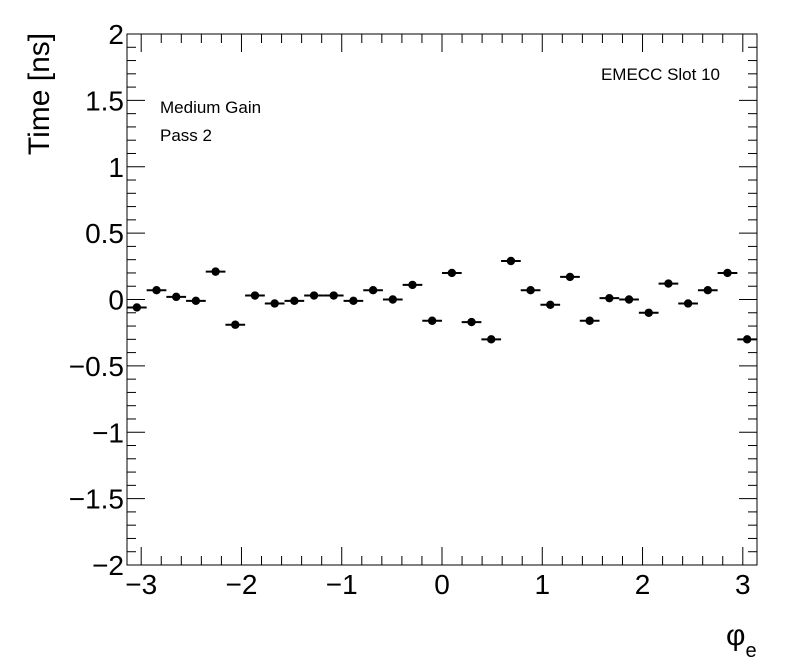 This screenshot has height=672, width=796. Describe the element at coordinates (104, 100) in the screenshot. I see `y-tick-label: 1.5` at that location.